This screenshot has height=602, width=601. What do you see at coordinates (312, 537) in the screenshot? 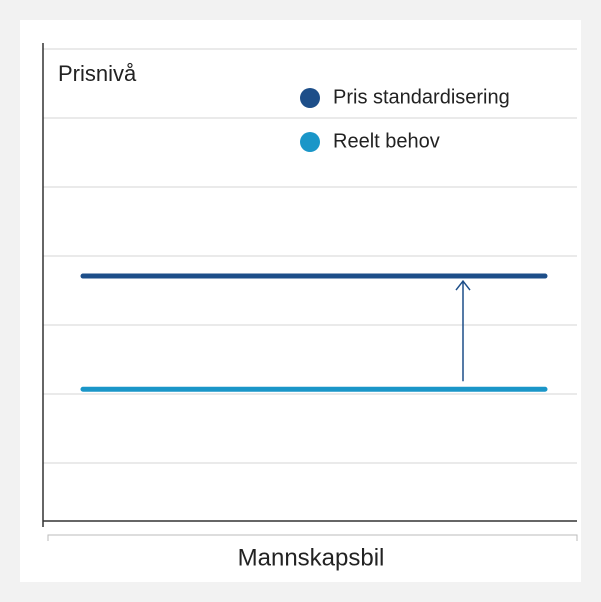
I see `category-bracket` at bounding box center [312, 537].